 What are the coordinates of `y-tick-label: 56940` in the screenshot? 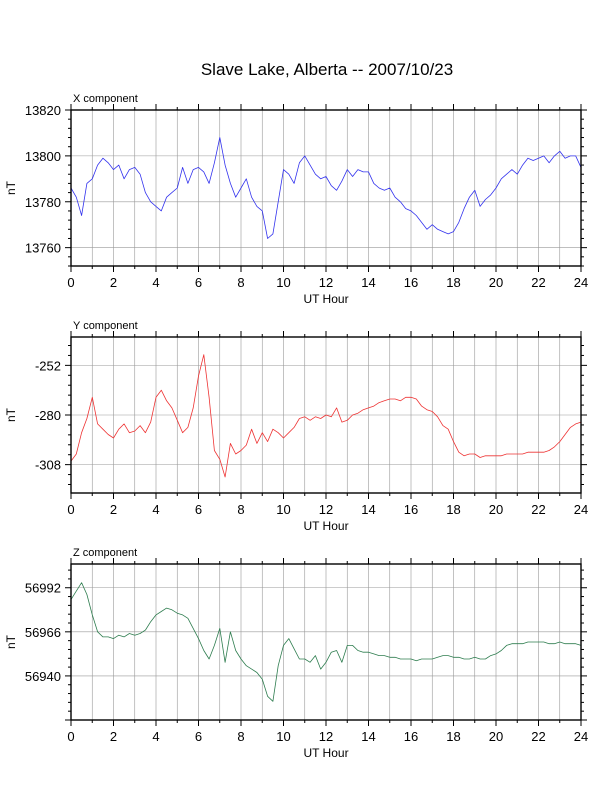 It's located at (43, 676).